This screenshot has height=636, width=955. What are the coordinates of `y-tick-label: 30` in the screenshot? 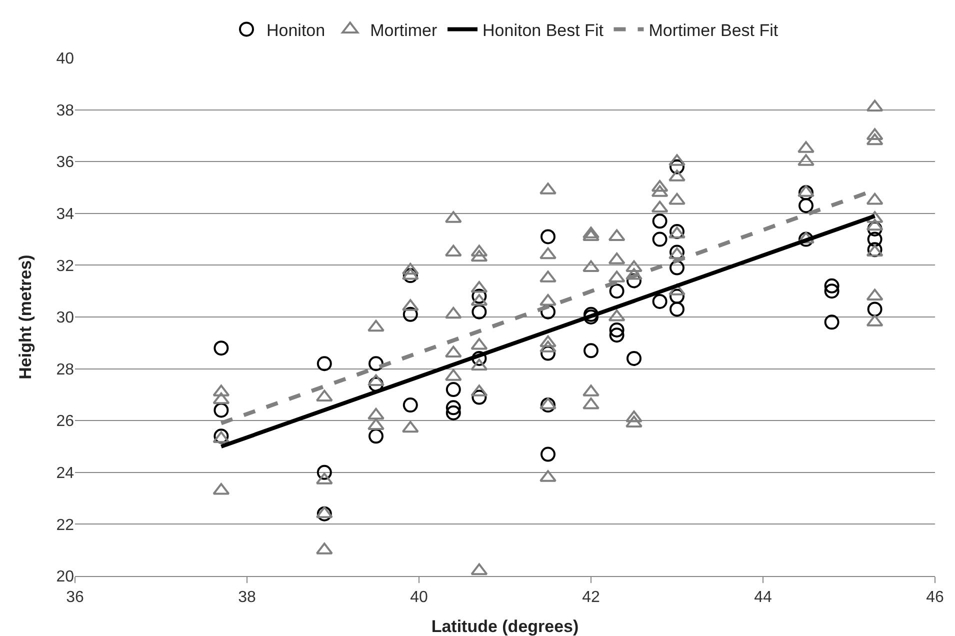 It's located at (65, 318).